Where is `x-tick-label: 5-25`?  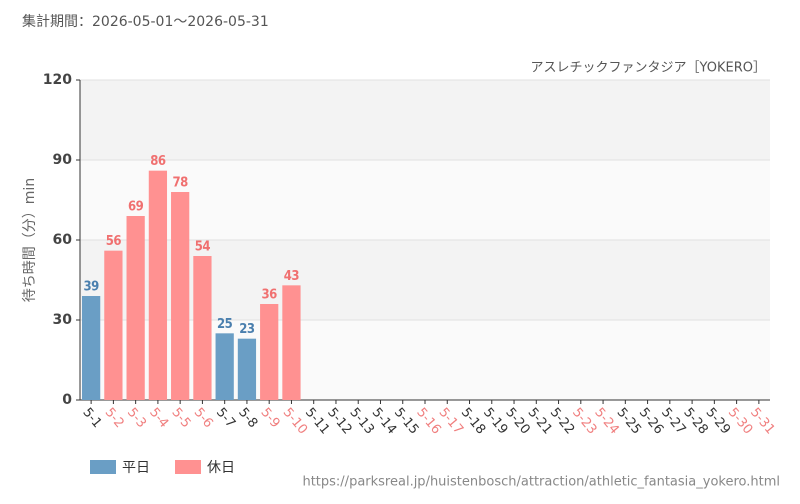 x-tick-label: 5-25 is located at coordinates (629, 421).